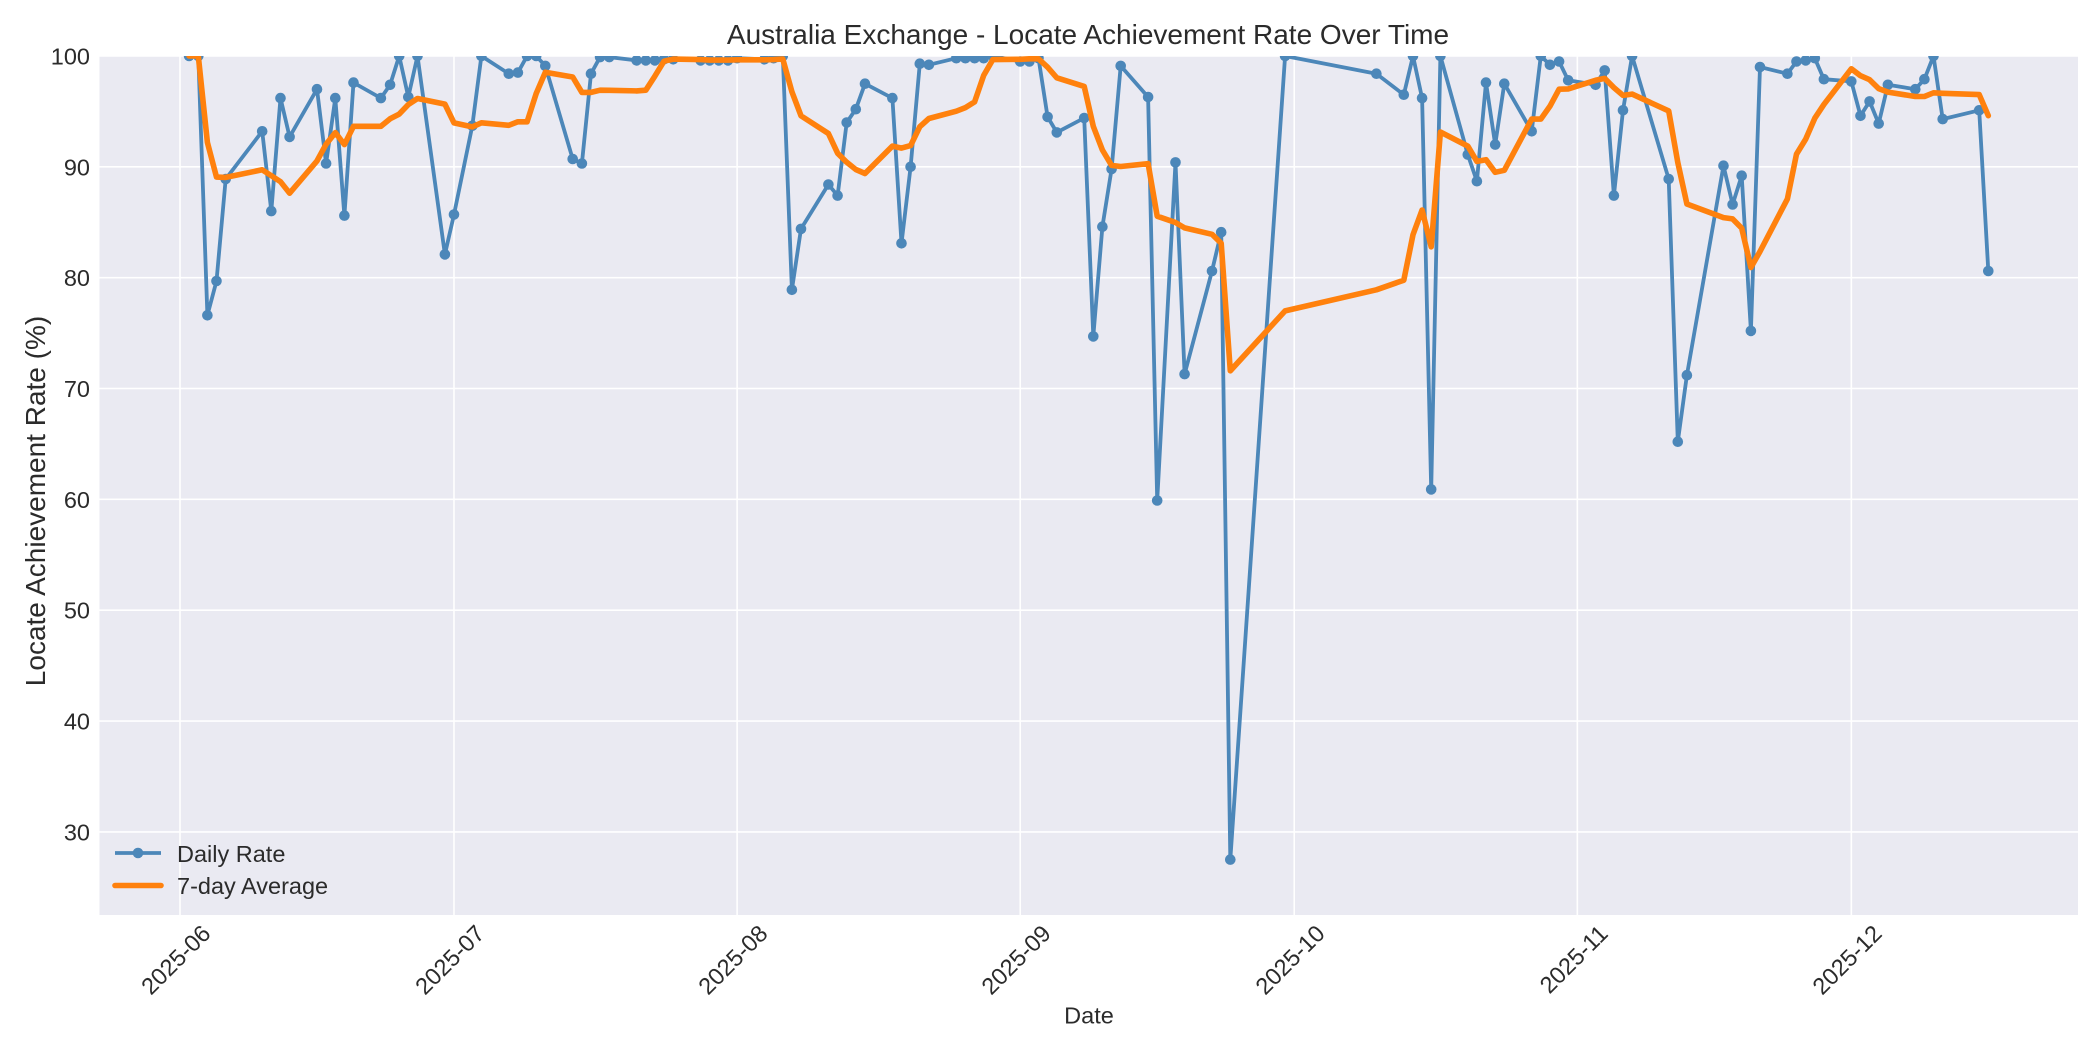 The height and width of the screenshot is (1050, 2100). What do you see at coordinates (77, 722) in the screenshot?
I see `svg-text: 40` at bounding box center [77, 722].